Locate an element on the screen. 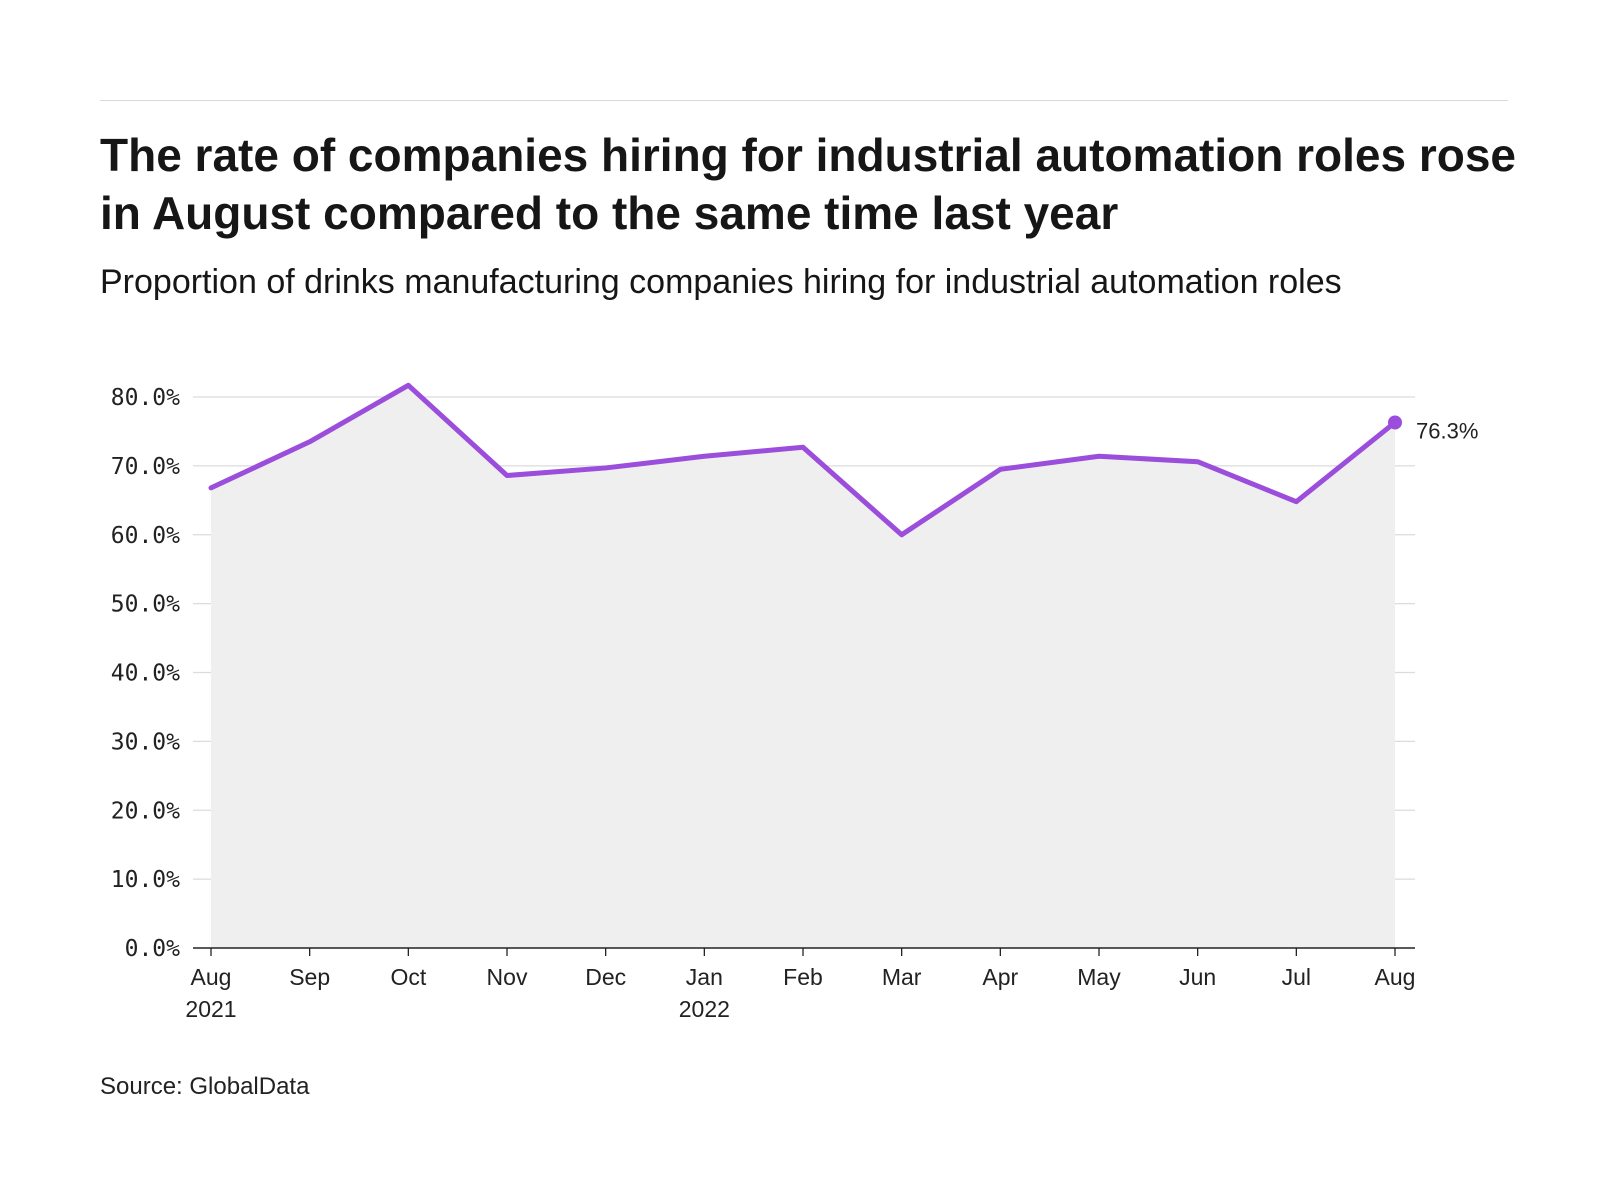 This screenshot has width=1600, height=1200. y-tick-label: 30.0% is located at coordinates (145, 742).